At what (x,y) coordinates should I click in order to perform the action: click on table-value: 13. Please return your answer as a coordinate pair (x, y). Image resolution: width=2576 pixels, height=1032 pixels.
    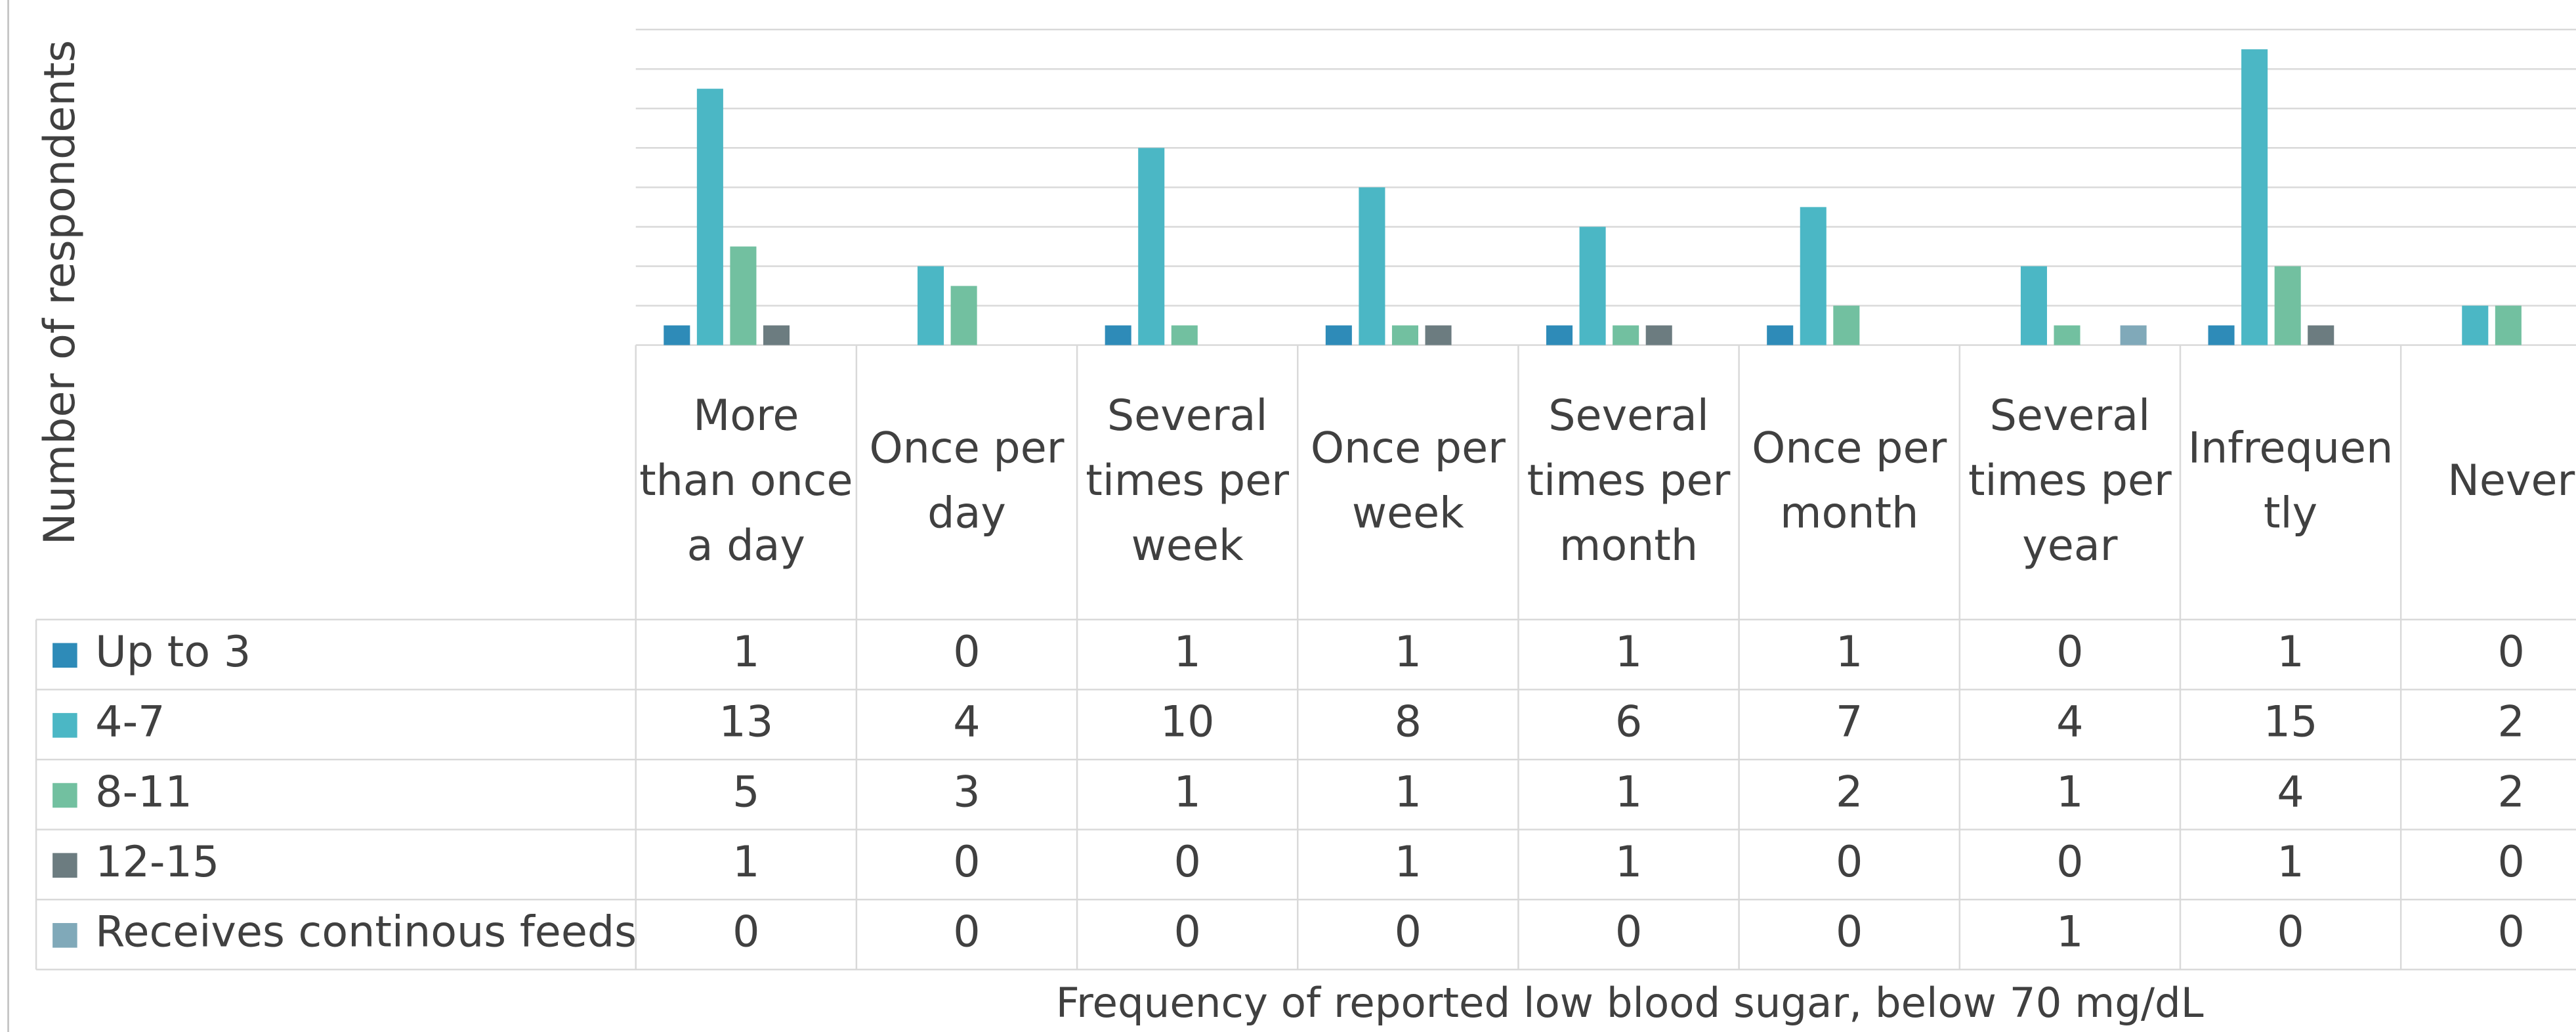
    Looking at the image, I should click on (746, 722).